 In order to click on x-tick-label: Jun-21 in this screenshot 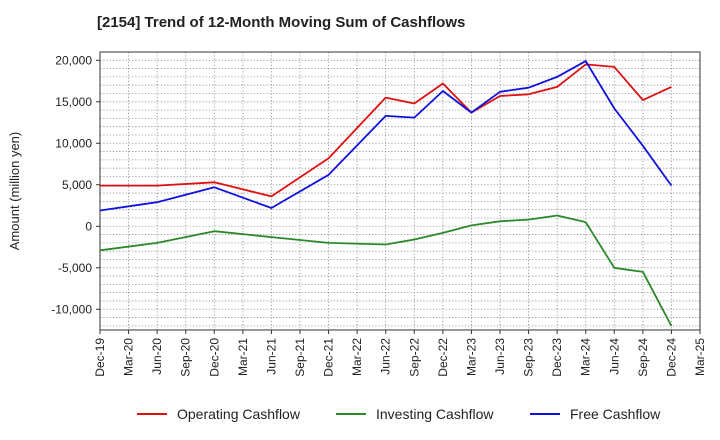, I will do `click(271, 356)`.